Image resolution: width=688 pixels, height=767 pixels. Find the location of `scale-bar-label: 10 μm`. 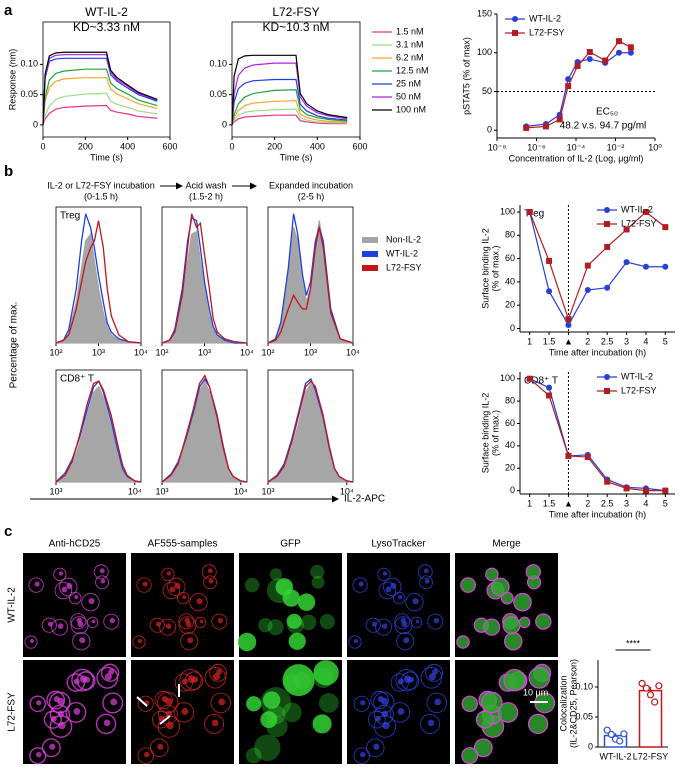

scale-bar-label: 10 μm is located at coordinates (535, 692).